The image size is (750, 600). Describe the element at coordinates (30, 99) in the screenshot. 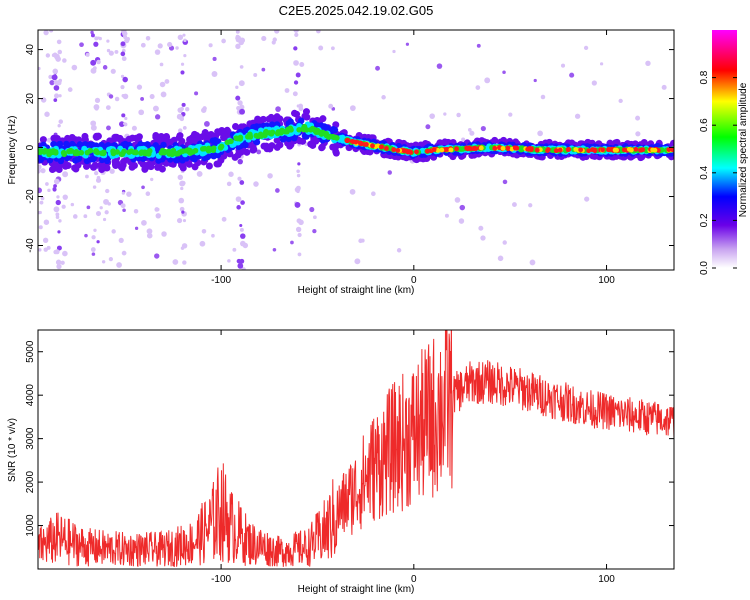

I see `y-tick-label: 20` at that location.